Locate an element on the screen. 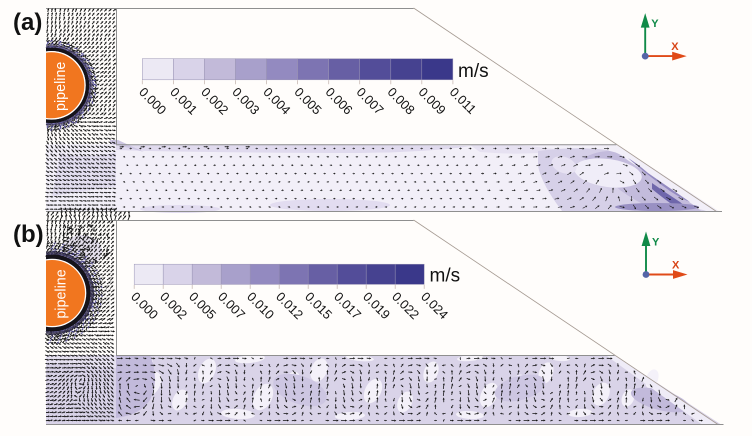 This screenshot has width=752, height=436. svg-text: (b) is located at coordinates (28, 234).